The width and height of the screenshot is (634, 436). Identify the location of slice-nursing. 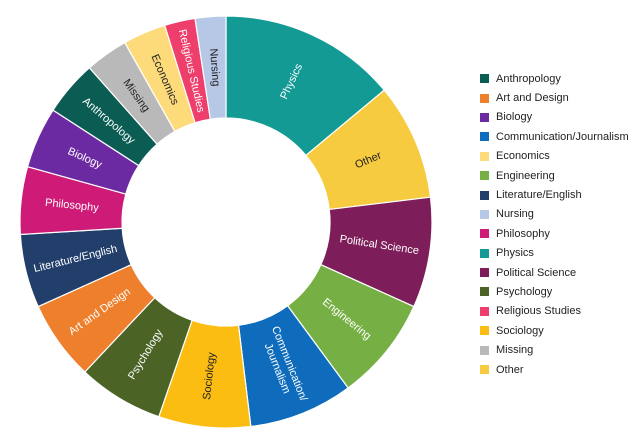
(210, 67).